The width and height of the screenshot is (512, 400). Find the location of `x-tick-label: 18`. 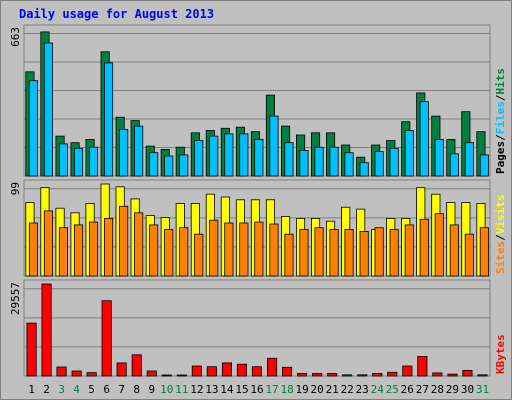

x-tick-label: 18 is located at coordinates (286, 389).